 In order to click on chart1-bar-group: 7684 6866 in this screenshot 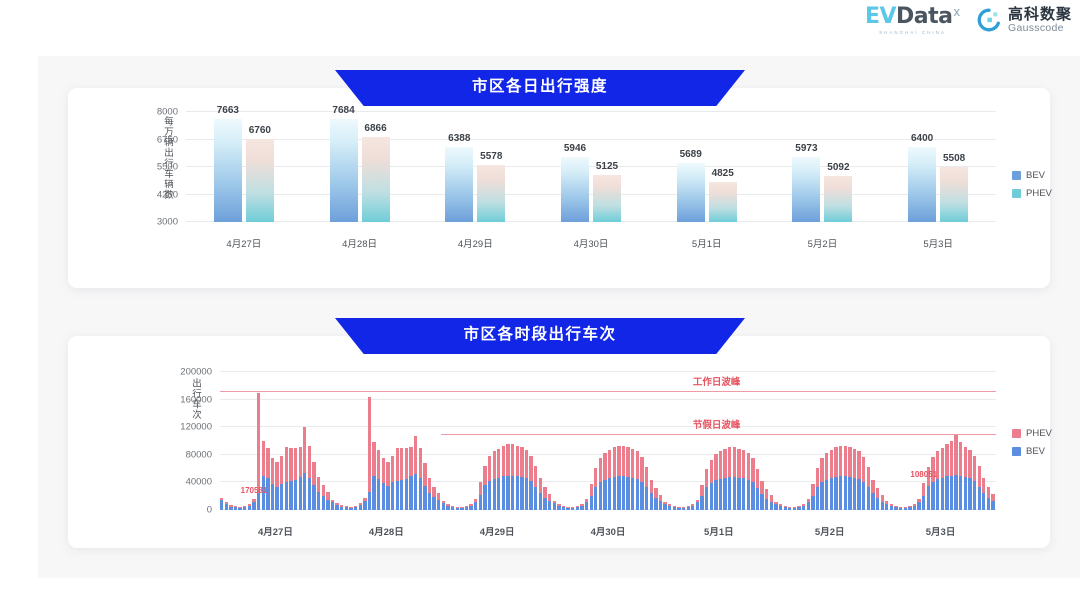, I will do `click(360, 163)`.